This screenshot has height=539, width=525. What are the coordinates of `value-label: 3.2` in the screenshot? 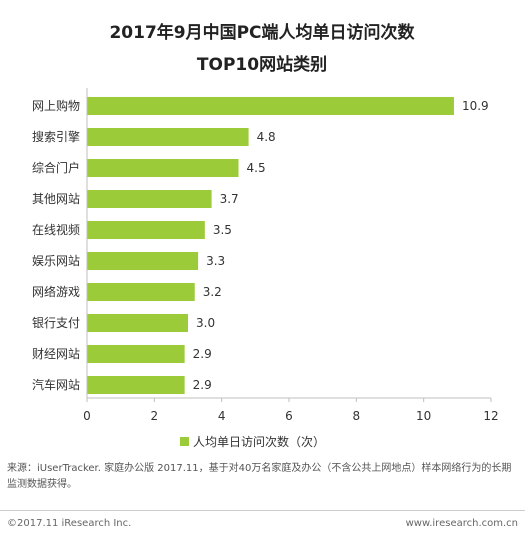 It's located at (212, 292).